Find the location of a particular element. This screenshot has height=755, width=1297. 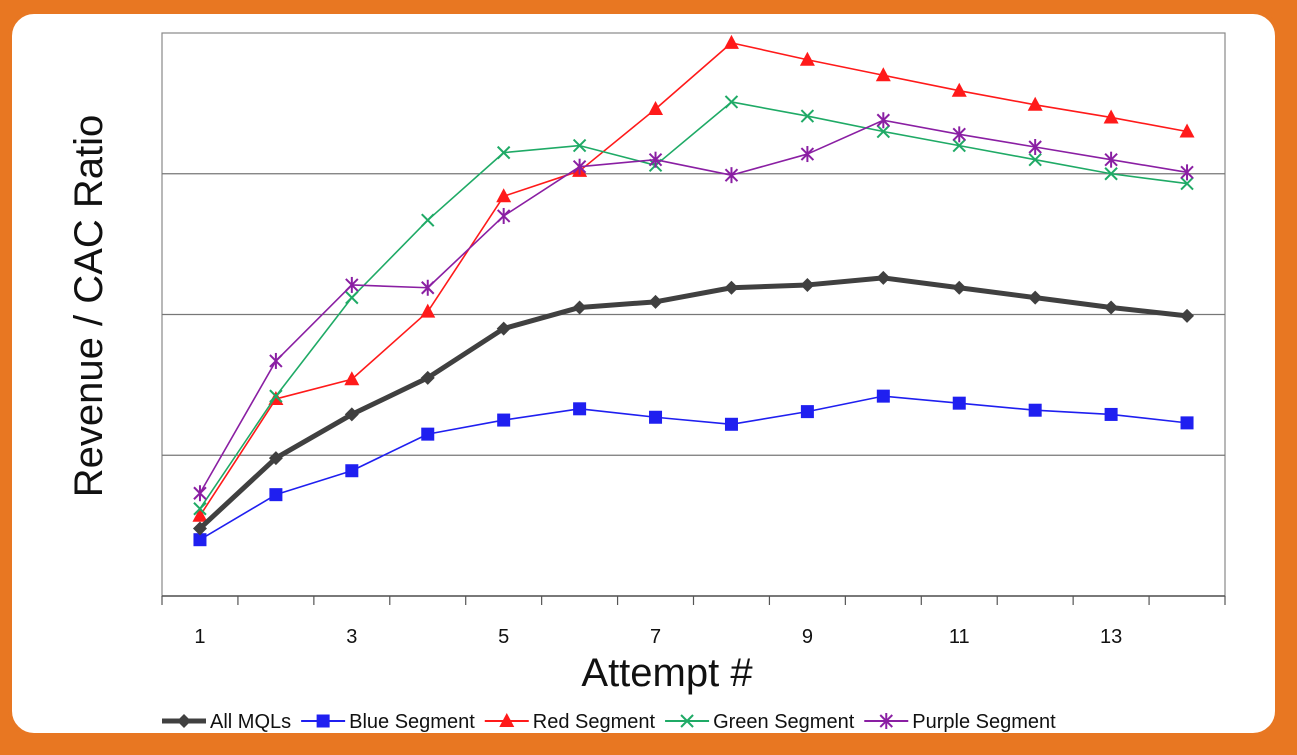

x-tick-label: 13 is located at coordinates (1111, 637).